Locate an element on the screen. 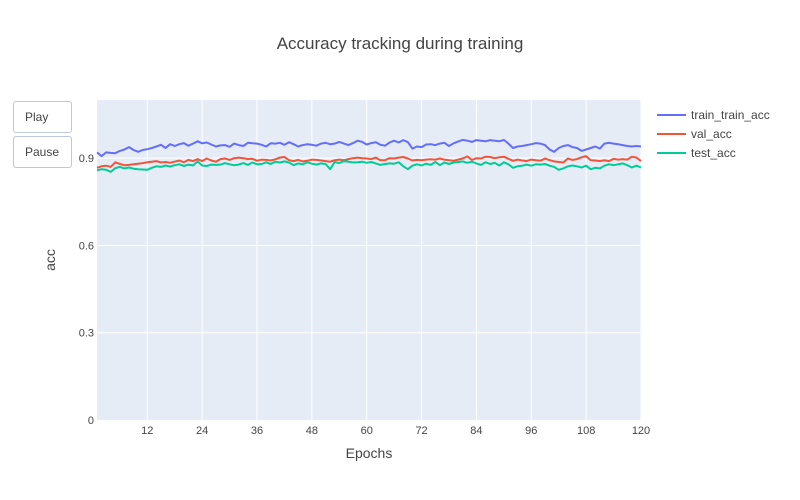 The width and height of the screenshot is (800, 500). y-tick-label: 0.6 is located at coordinates (86, 246).